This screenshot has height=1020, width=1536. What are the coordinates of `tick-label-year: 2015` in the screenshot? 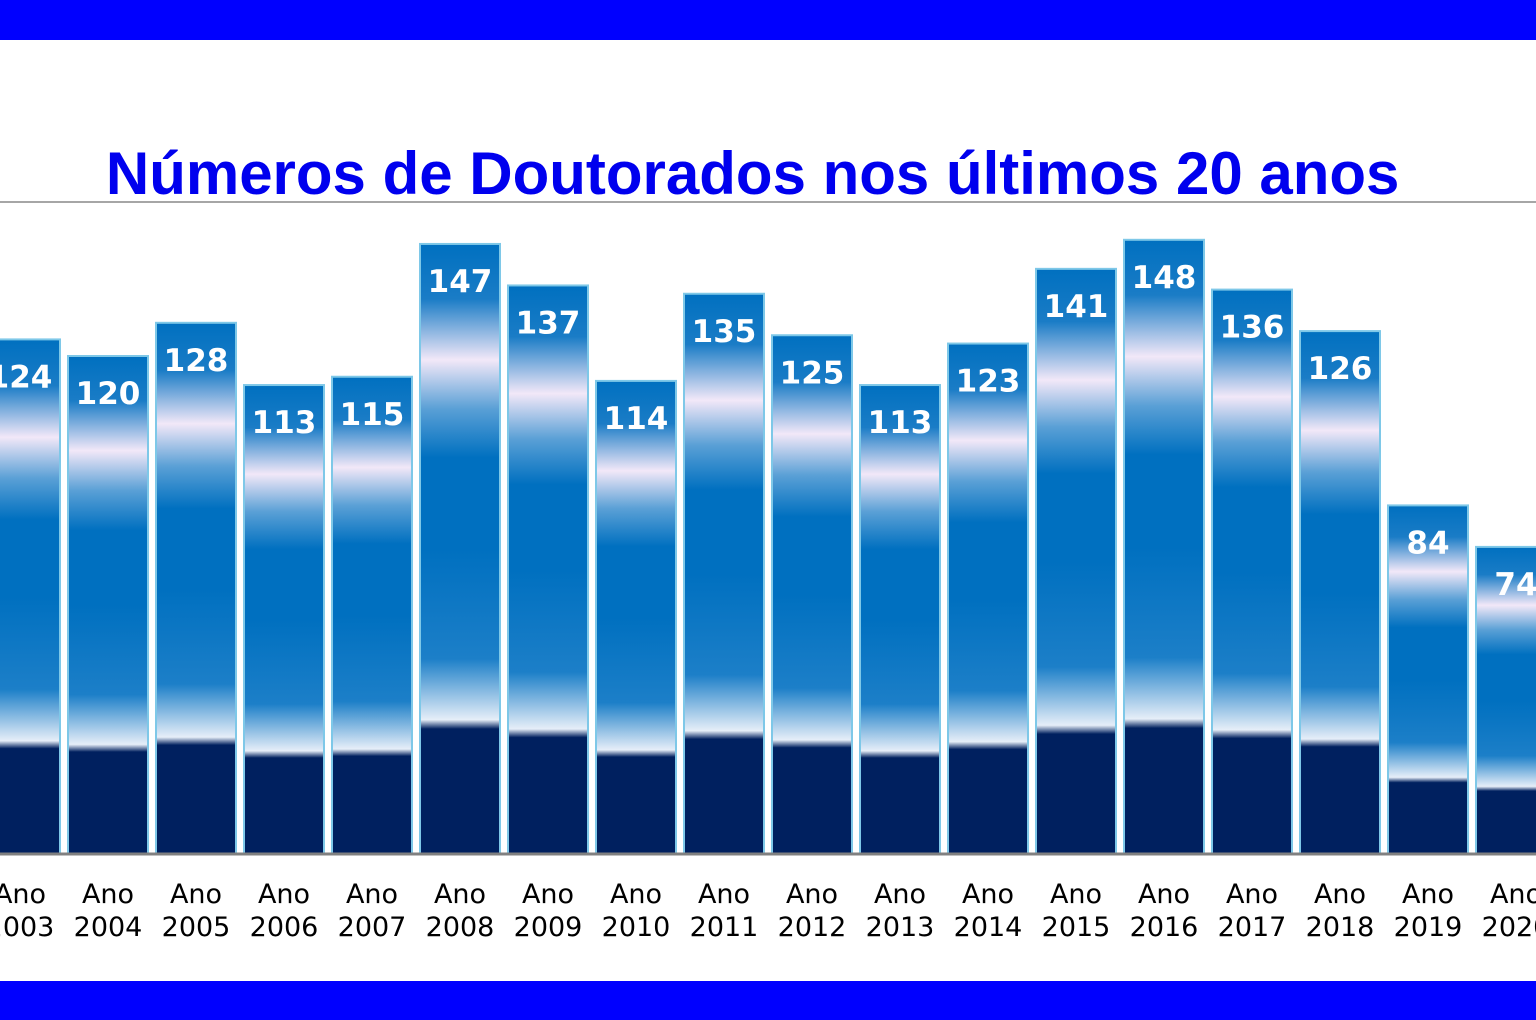 It's located at (1076, 927).